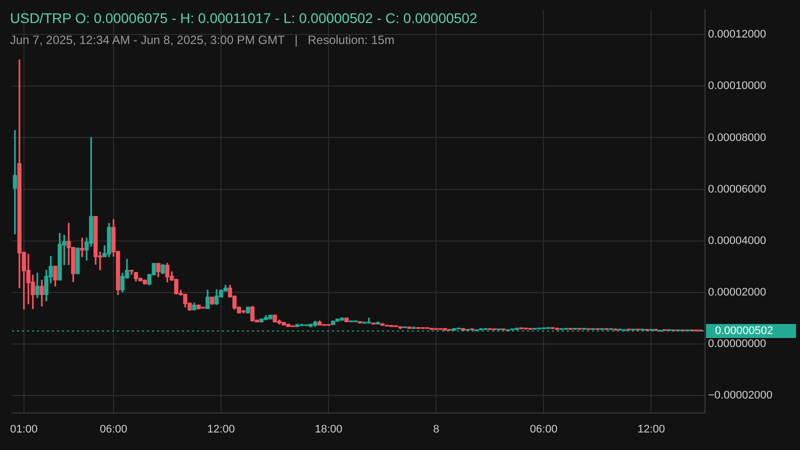  Describe the element at coordinates (15, 182) in the screenshot. I see `candlestick` at that location.